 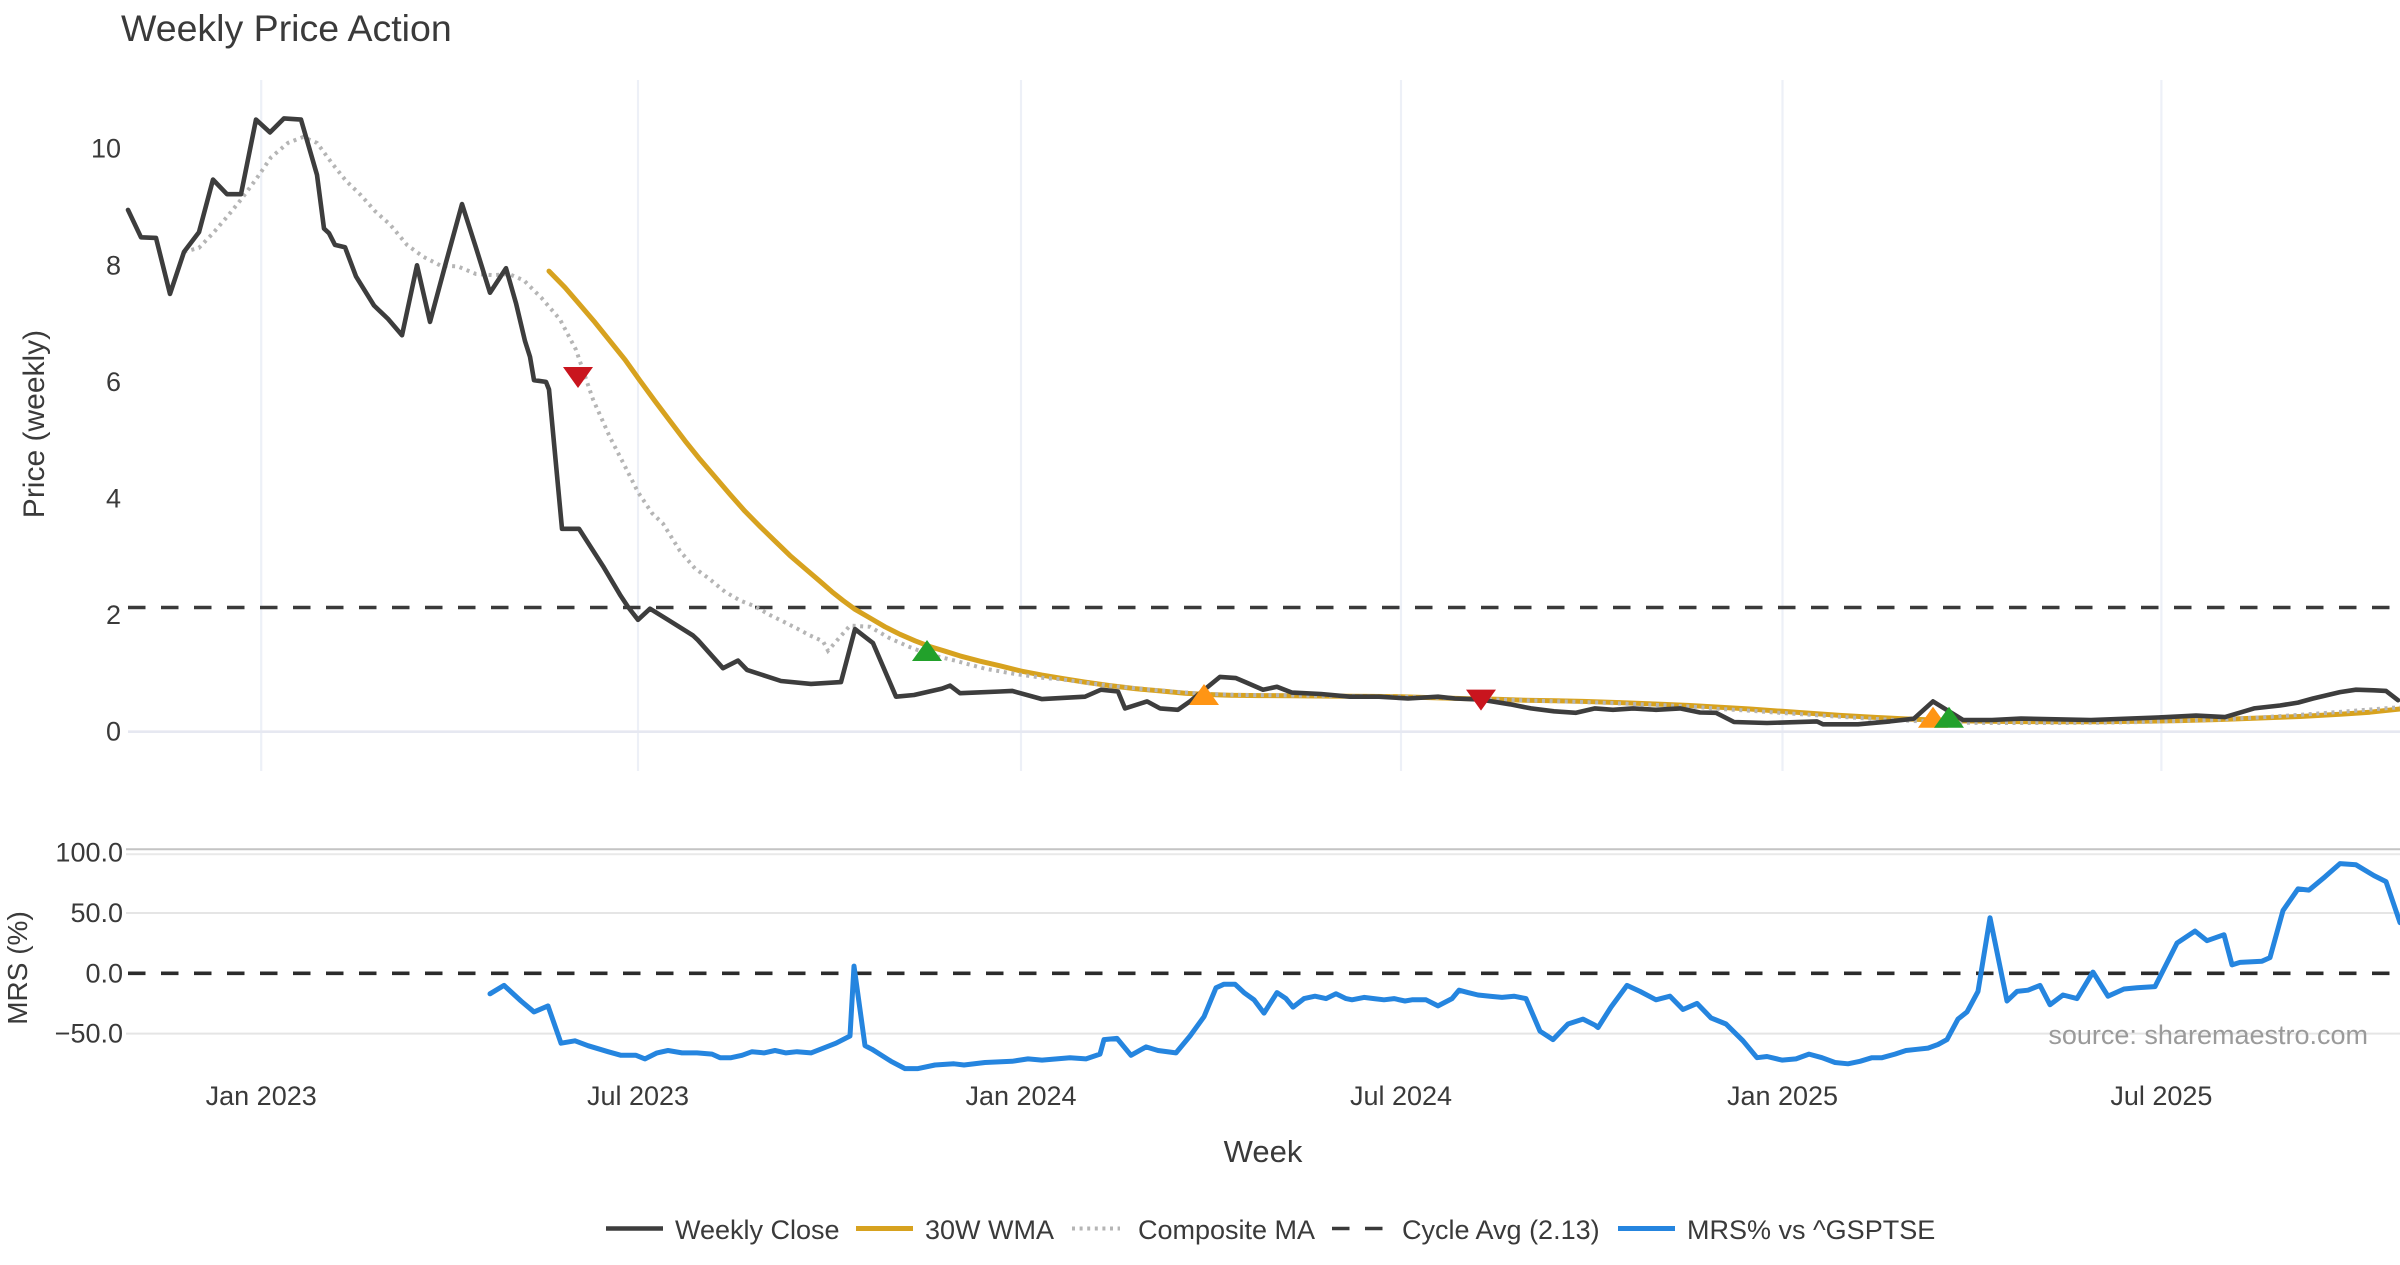 What do you see at coordinates (34, 424) in the screenshot?
I see `svg-text: Price (weekly)` at bounding box center [34, 424].